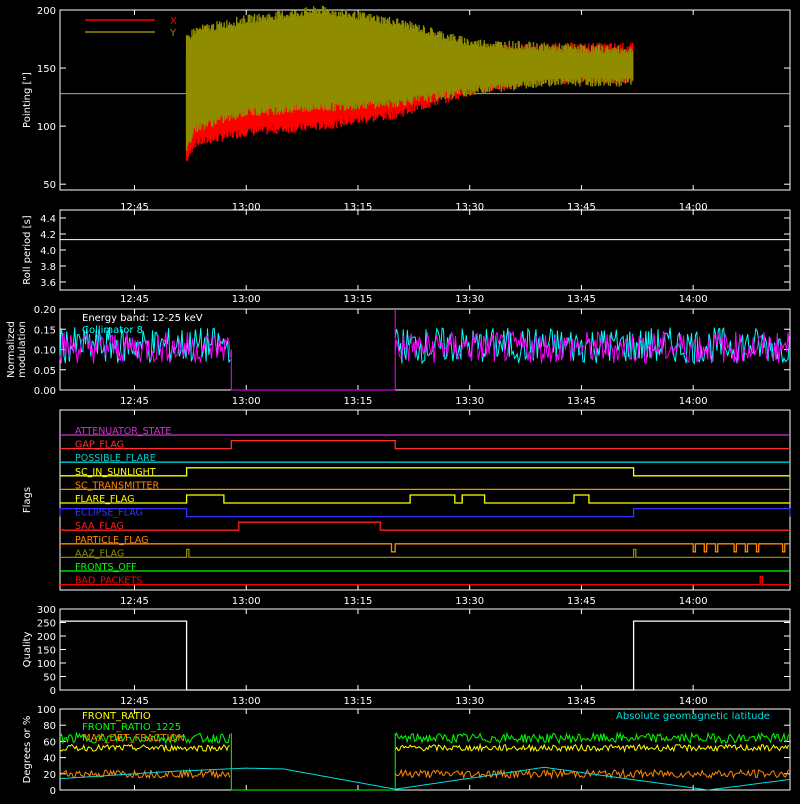 This screenshot has height=804, width=800. Describe the element at coordinates (48, 235) in the screenshot. I see `y-tick-label: 4.2` at that location.